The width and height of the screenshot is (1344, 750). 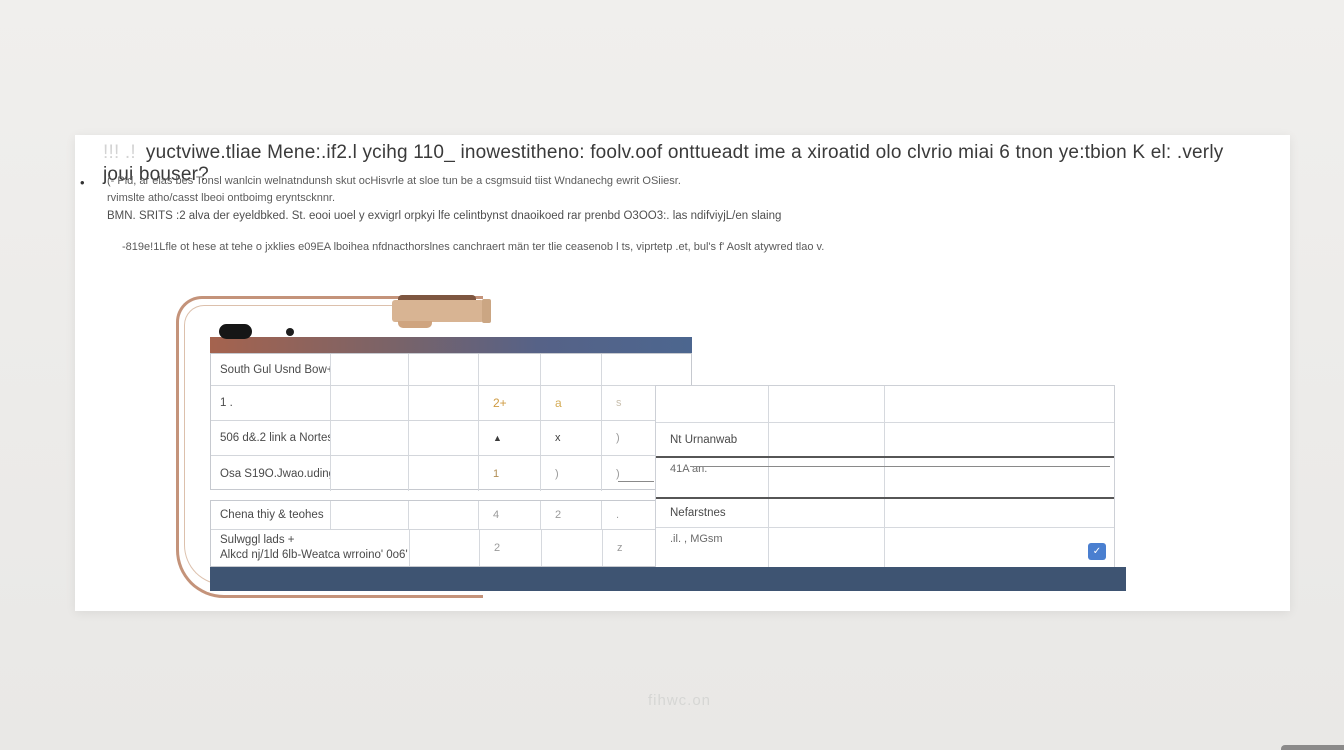 What do you see at coordinates (706, 539) in the screenshot?
I see `row-label-line-2: MGsm` at bounding box center [706, 539].